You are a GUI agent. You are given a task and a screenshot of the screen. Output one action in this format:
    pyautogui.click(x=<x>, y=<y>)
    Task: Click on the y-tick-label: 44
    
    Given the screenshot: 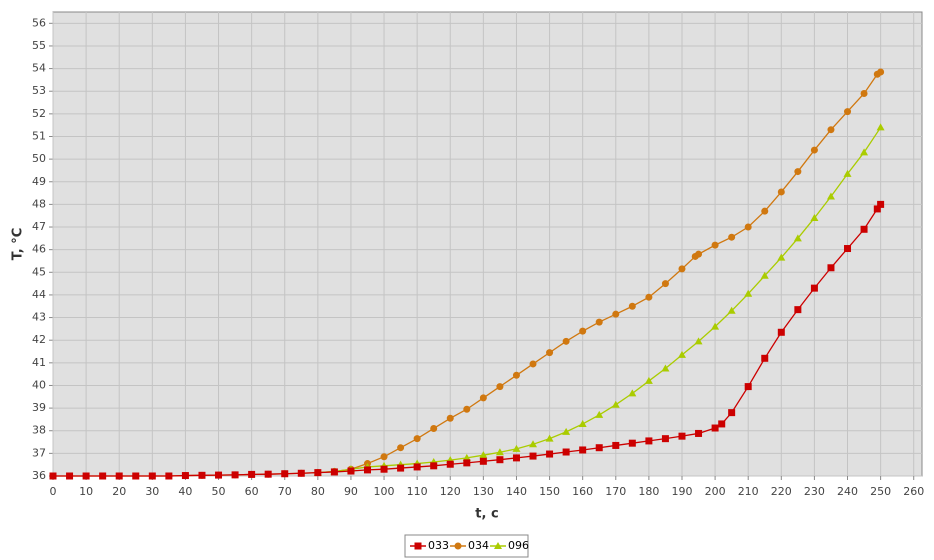 What is the action you would take?
    pyautogui.click(x=39, y=294)
    